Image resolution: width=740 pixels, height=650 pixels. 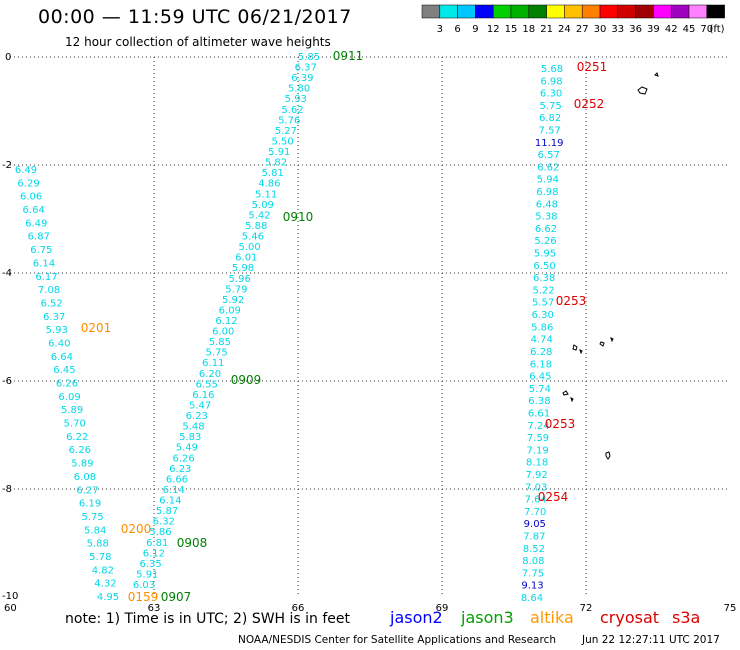 I want to click on latitude-tick-label: -2, so click(x=7, y=165).